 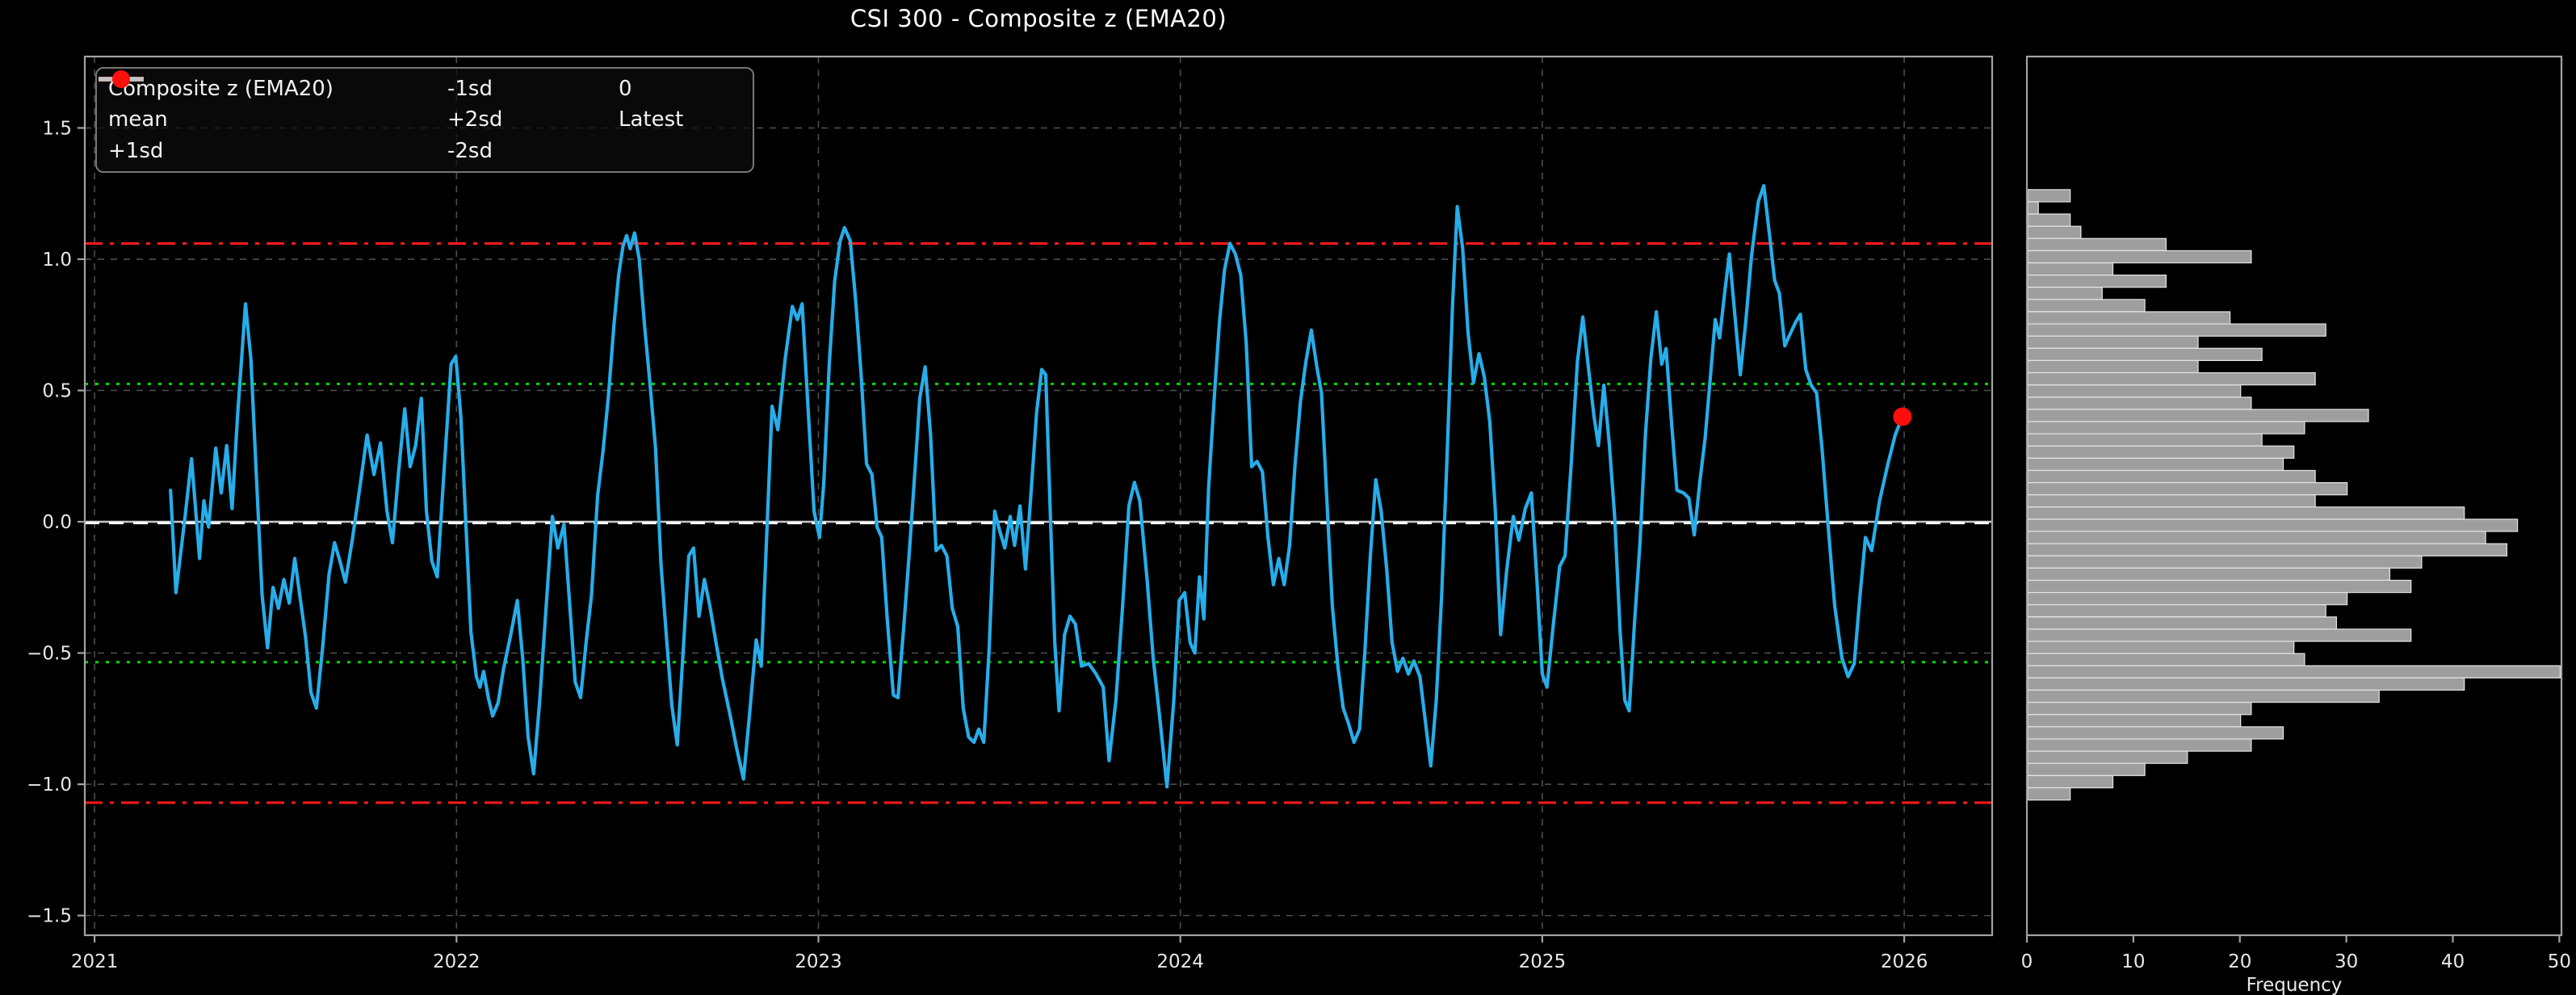 I want to click on hist-x-tick-label: 50, so click(x=2559, y=961).